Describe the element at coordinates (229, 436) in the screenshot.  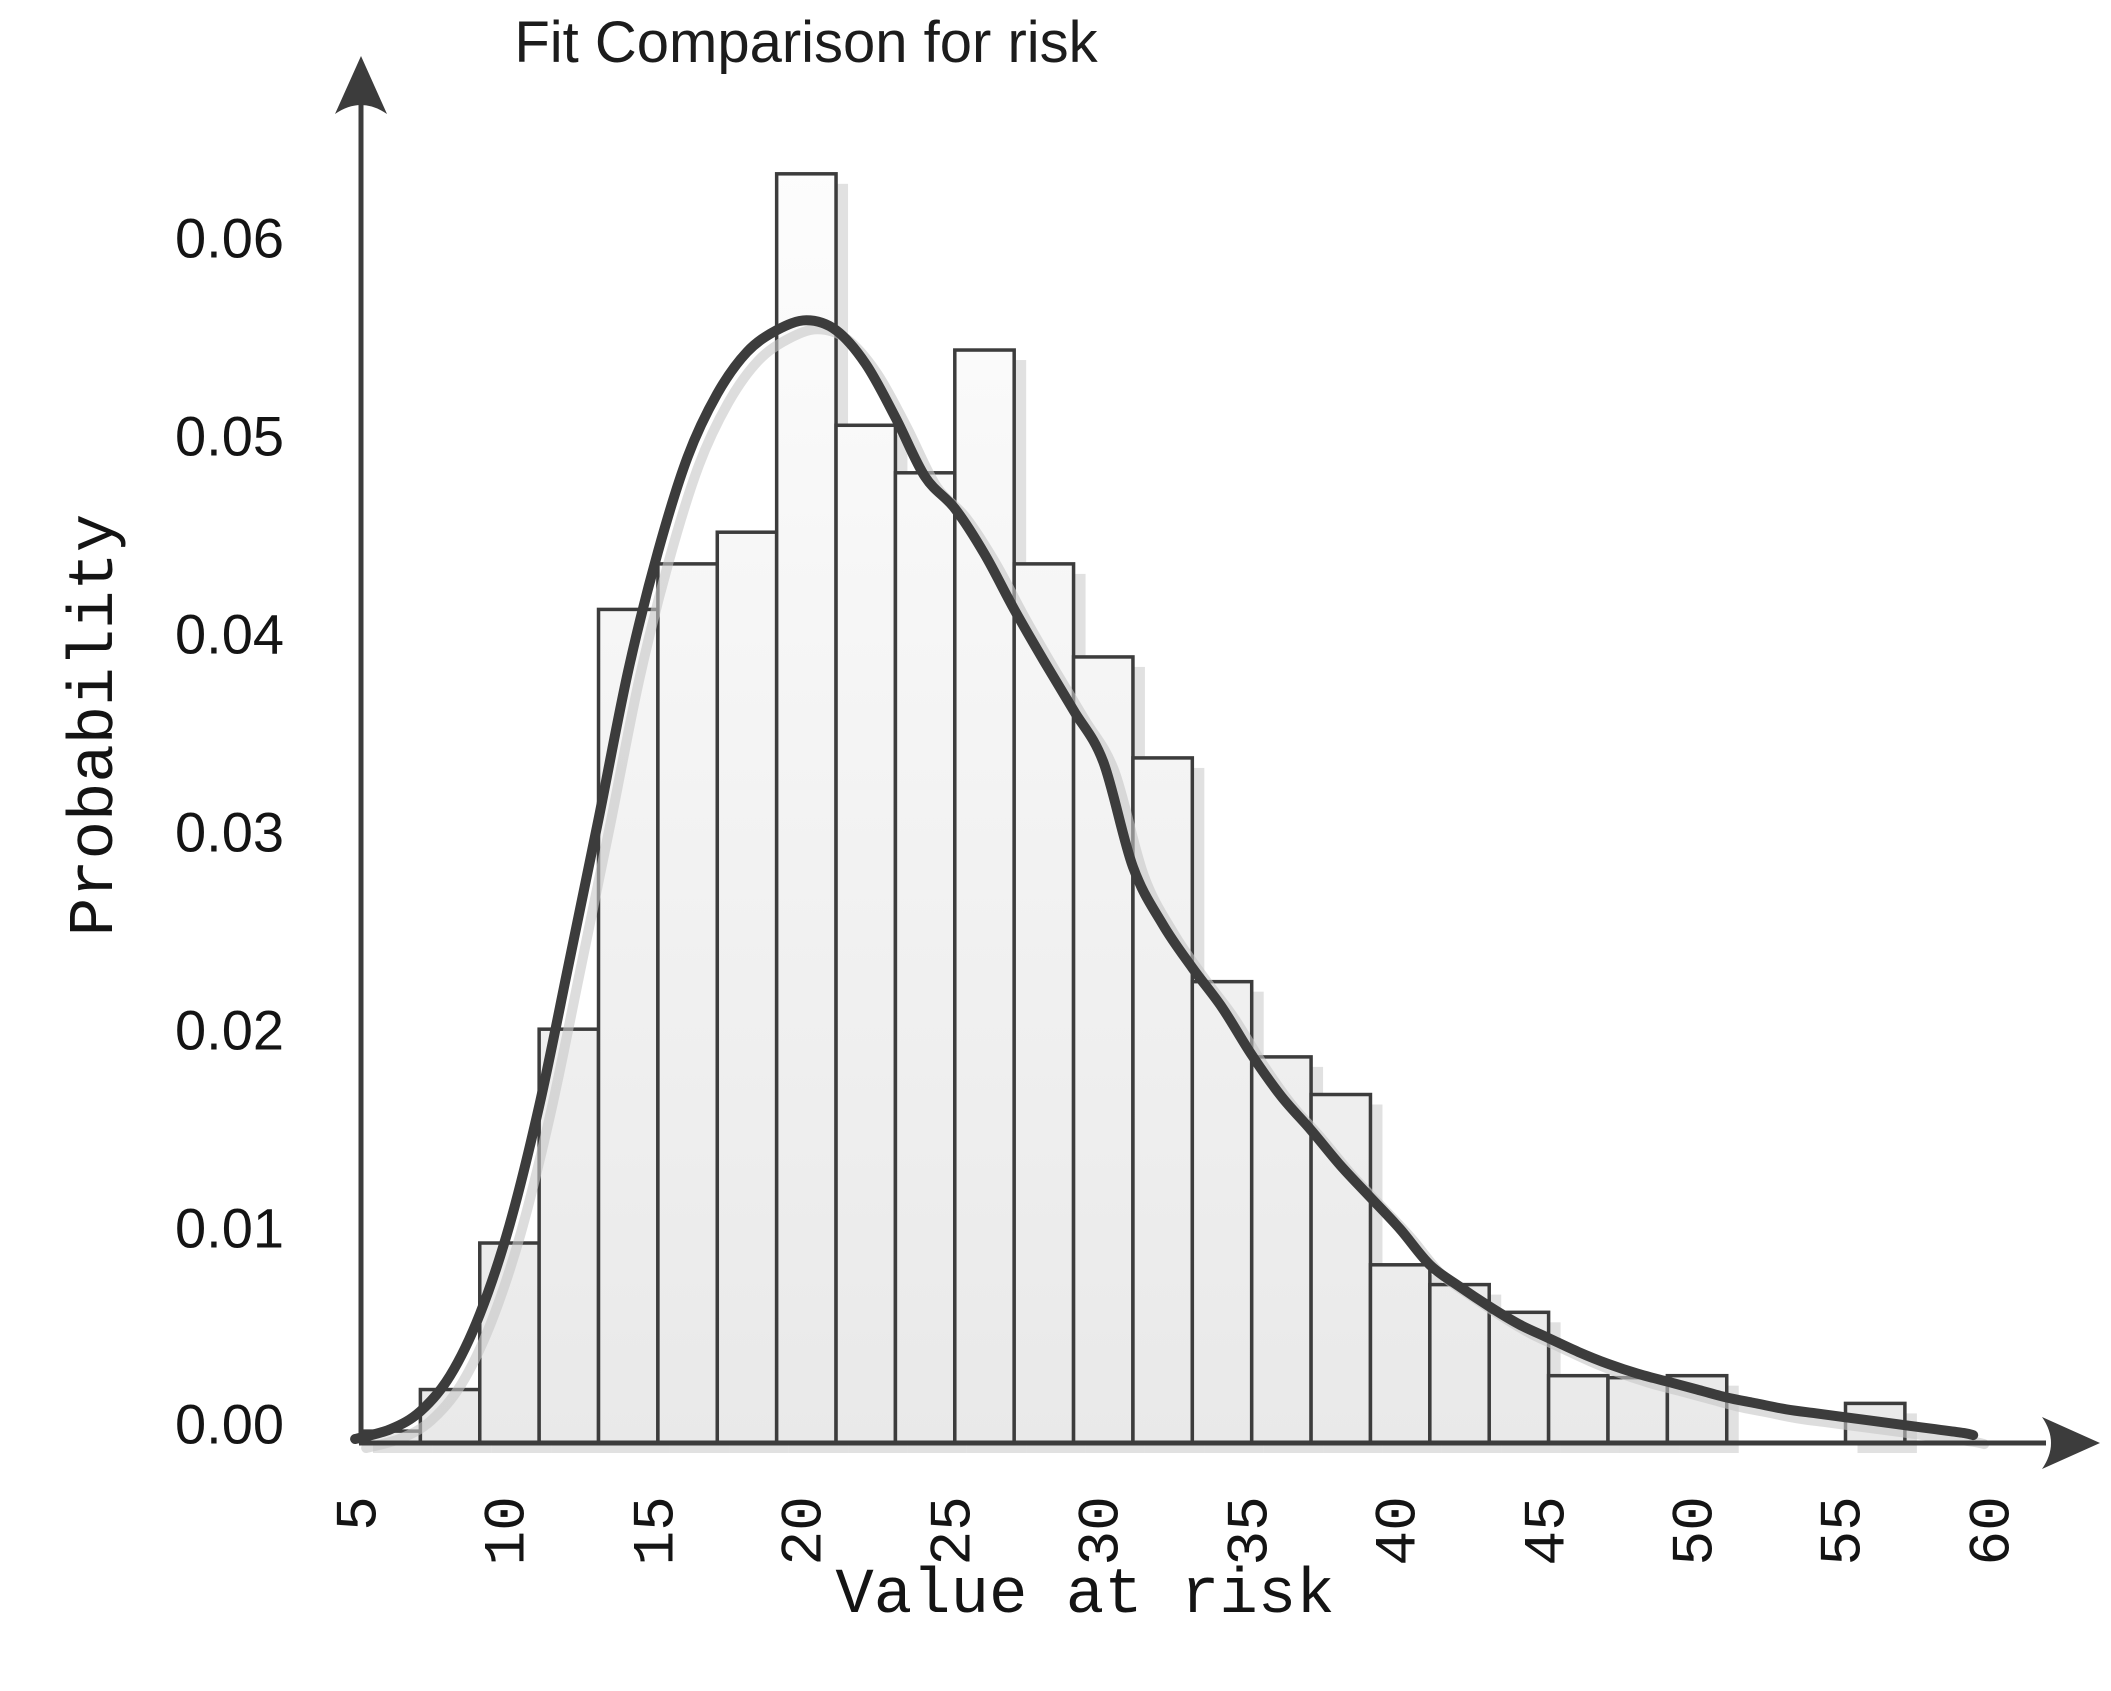
I see `y-tick-0-05: 0.05` at that location.